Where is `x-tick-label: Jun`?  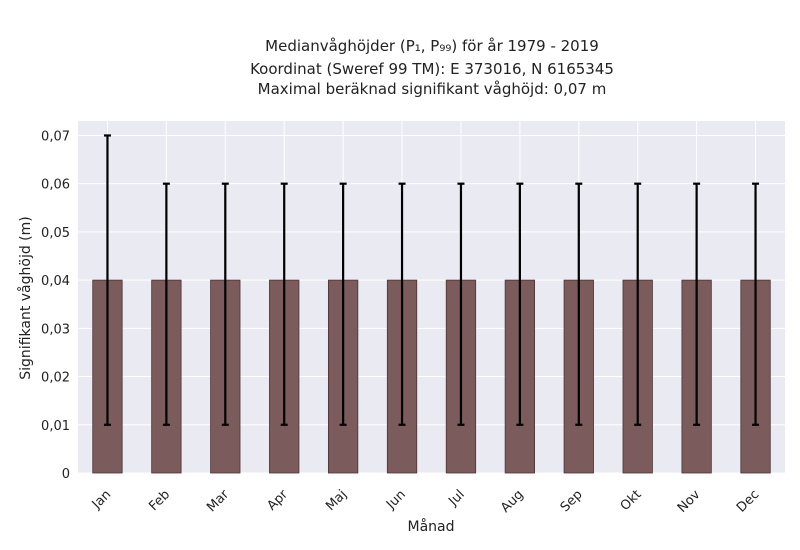
x-tick-label: Jun is located at coordinates (396, 500).